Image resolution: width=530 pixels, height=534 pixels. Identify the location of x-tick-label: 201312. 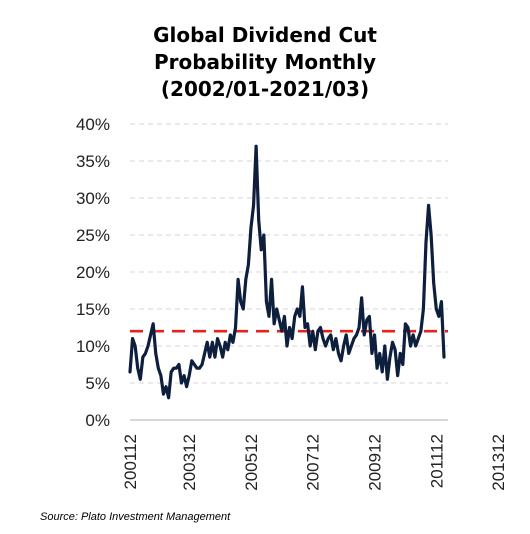
(498, 462).